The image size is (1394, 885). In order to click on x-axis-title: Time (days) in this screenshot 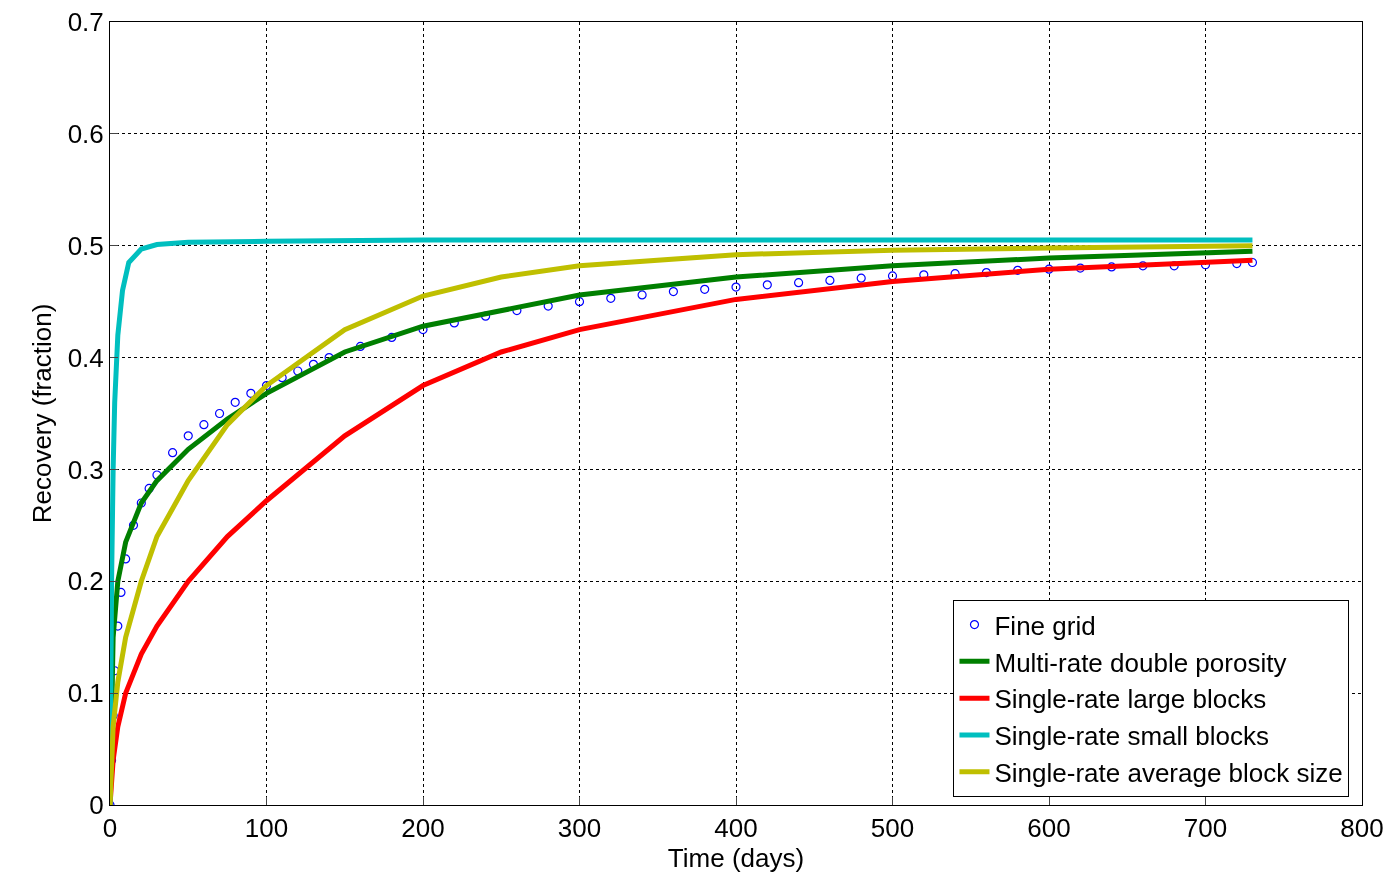, I will do `click(736, 858)`.